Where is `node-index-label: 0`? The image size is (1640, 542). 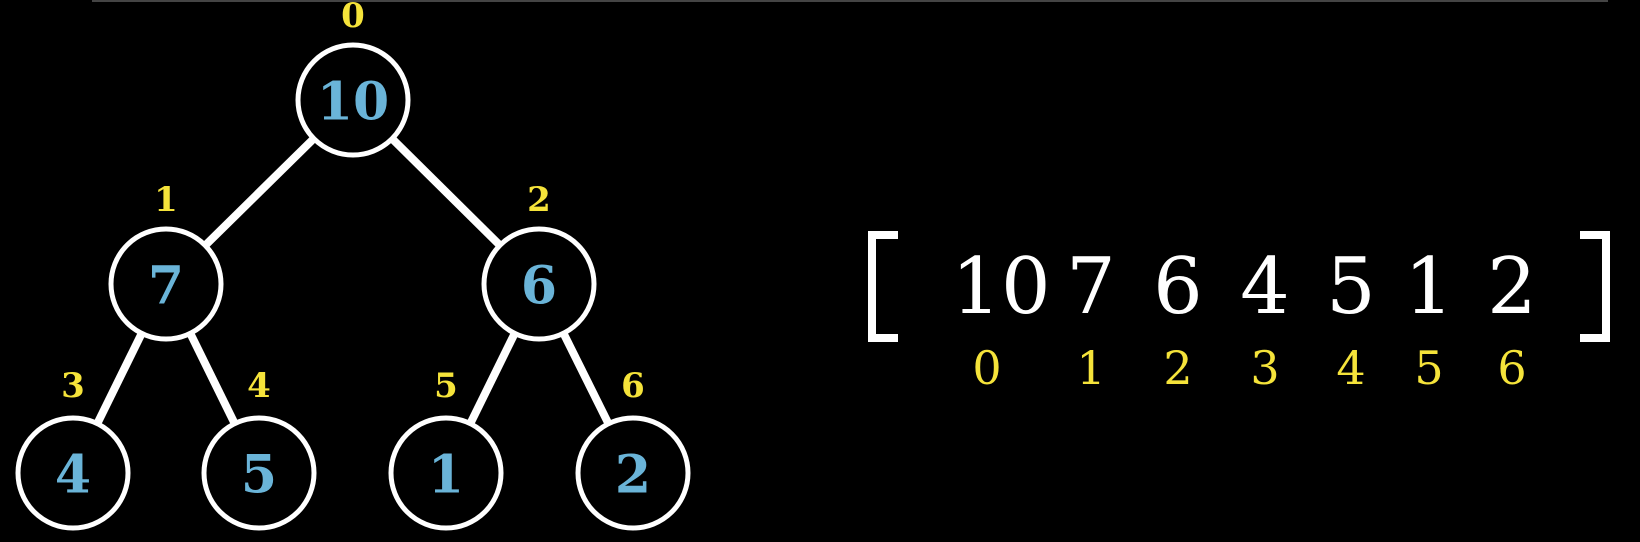
node-index-label: 0 is located at coordinates (353, 18).